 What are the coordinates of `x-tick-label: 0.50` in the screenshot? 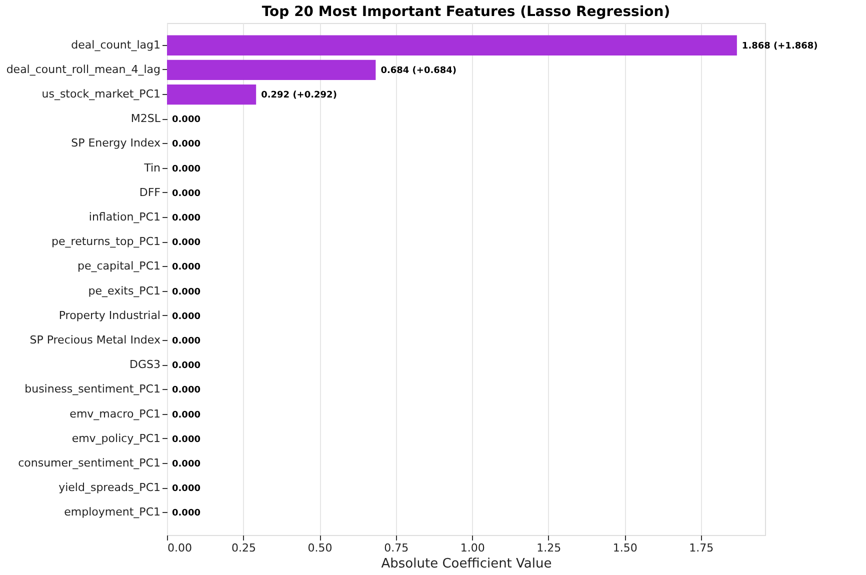 It's located at (320, 548).